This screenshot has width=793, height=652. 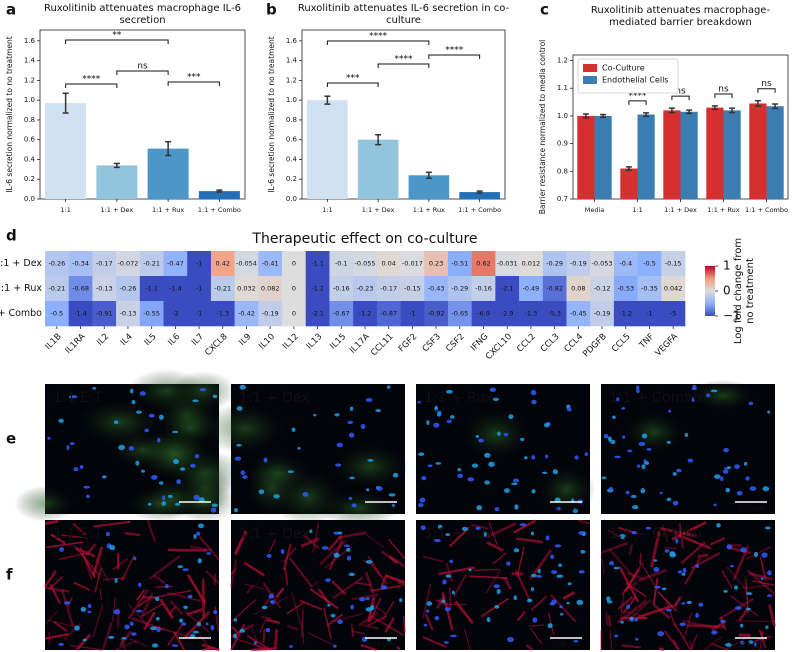 I want to click on y-tick-label: 0.6, so click(x=30, y=140).